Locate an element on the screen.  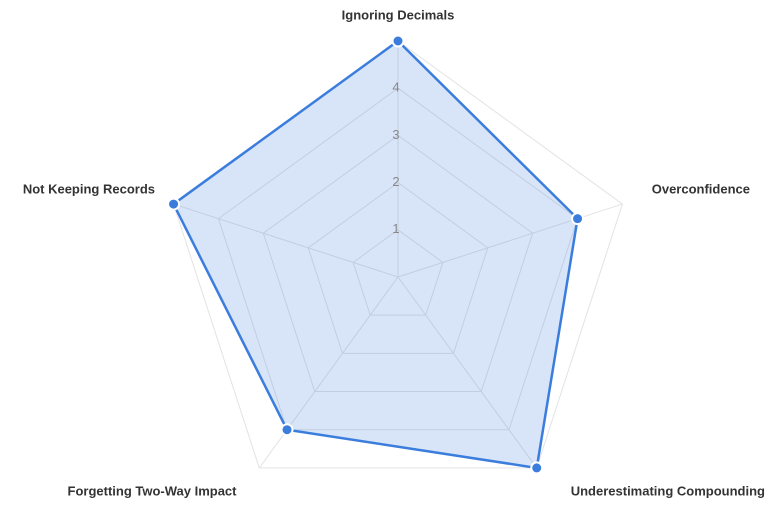
r-tick-label: 2 is located at coordinates (395, 181).